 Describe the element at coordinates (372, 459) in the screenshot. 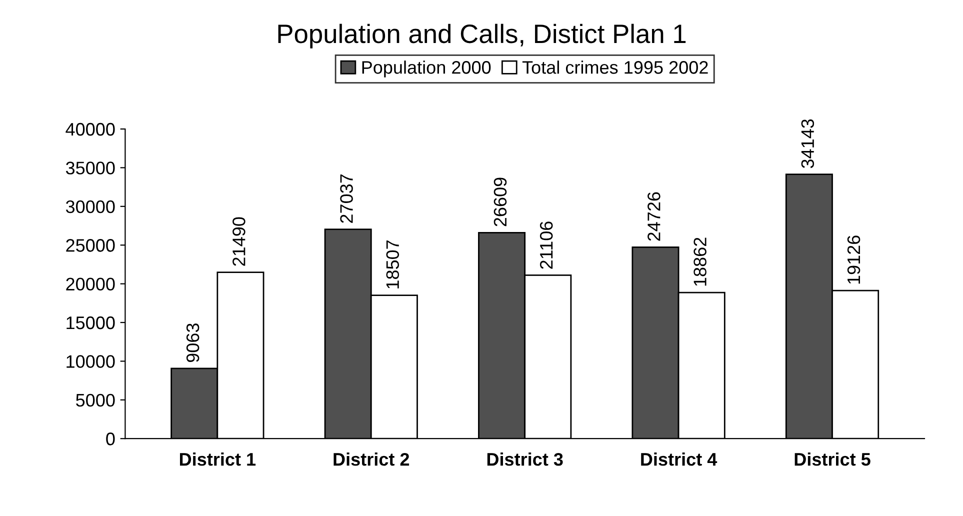

I see `x-tick-label: District 2` at that location.